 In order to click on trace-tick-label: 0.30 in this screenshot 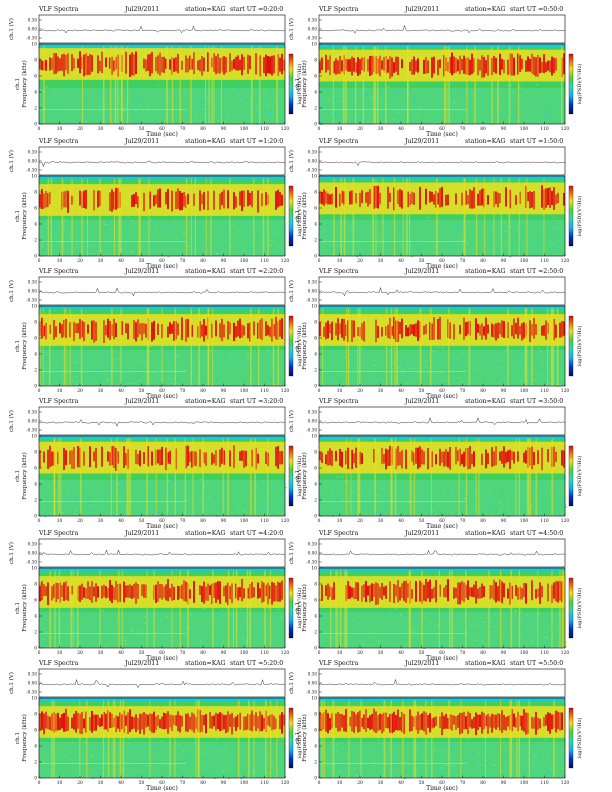, I will do `click(33, 152)`.